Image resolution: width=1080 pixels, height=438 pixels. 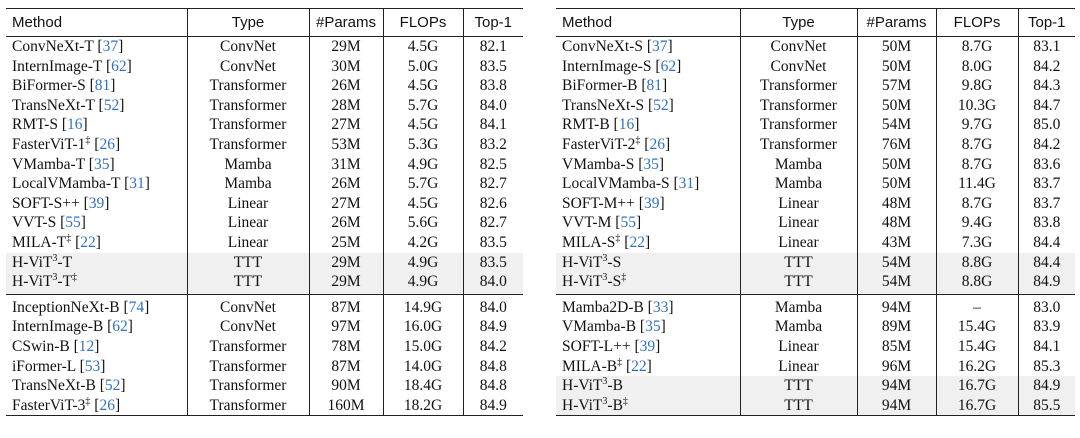 What do you see at coordinates (602, 223) in the screenshot?
I see `method-cell: VVT-M [55]` at bounding box center [602, 223].